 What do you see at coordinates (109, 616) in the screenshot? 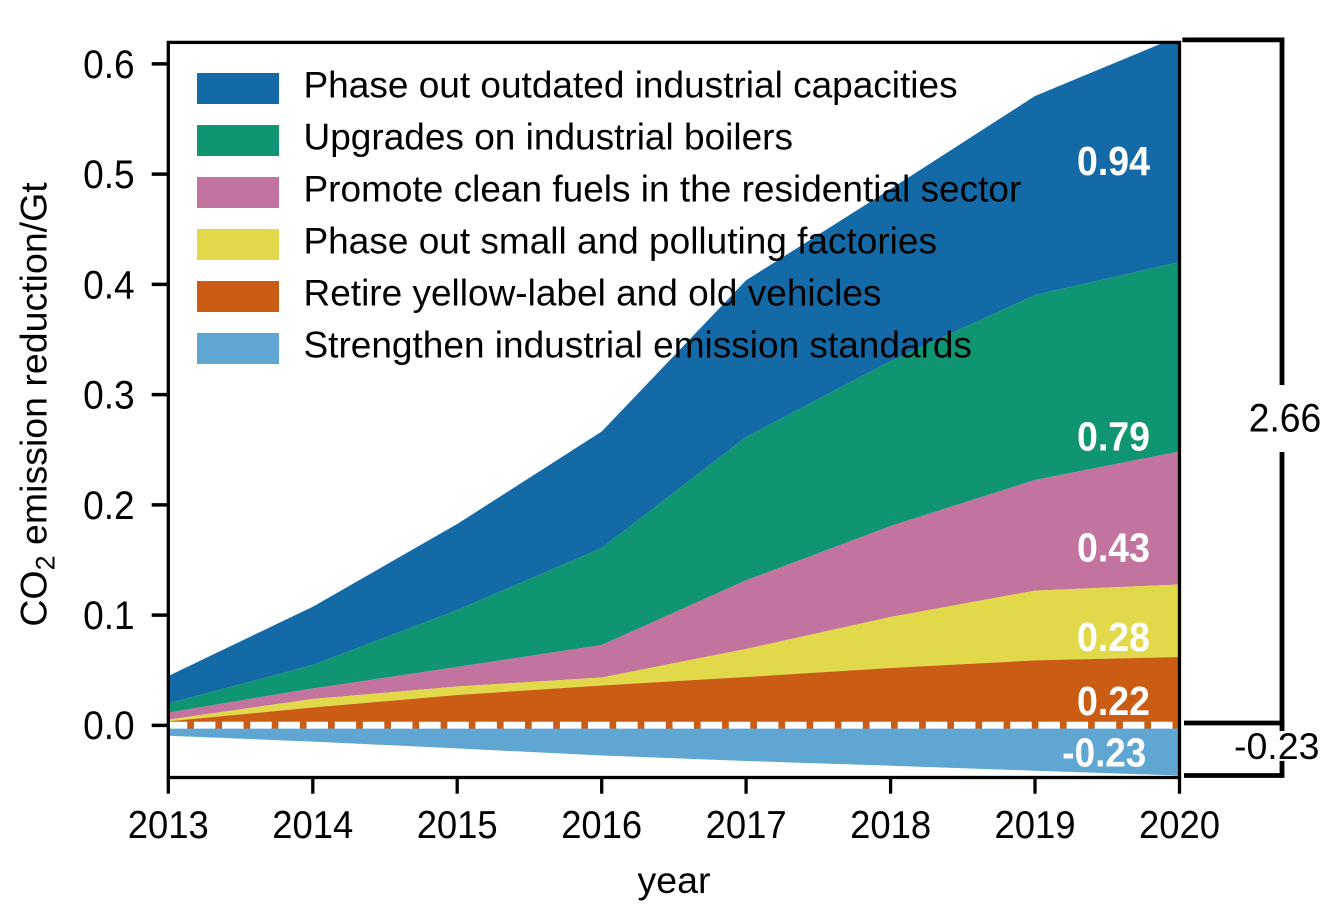
I see `svg-text: 0.1` at bounding box center [109, 616].